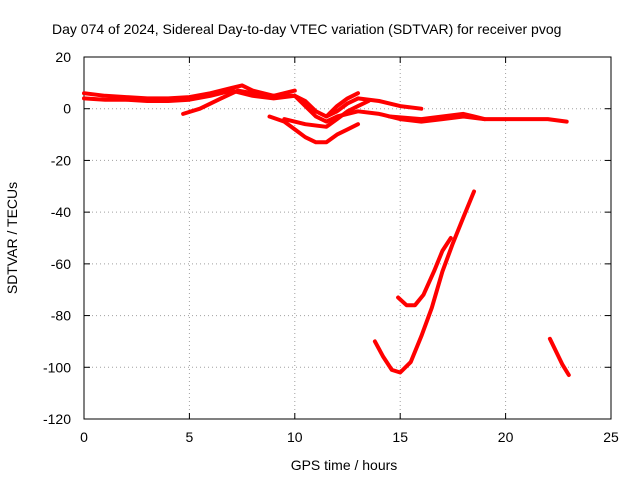  What do you see at coordinates (61, 212) in the screenshot?
I see `y-tick-label: -40` at bounding box center [61, 212].